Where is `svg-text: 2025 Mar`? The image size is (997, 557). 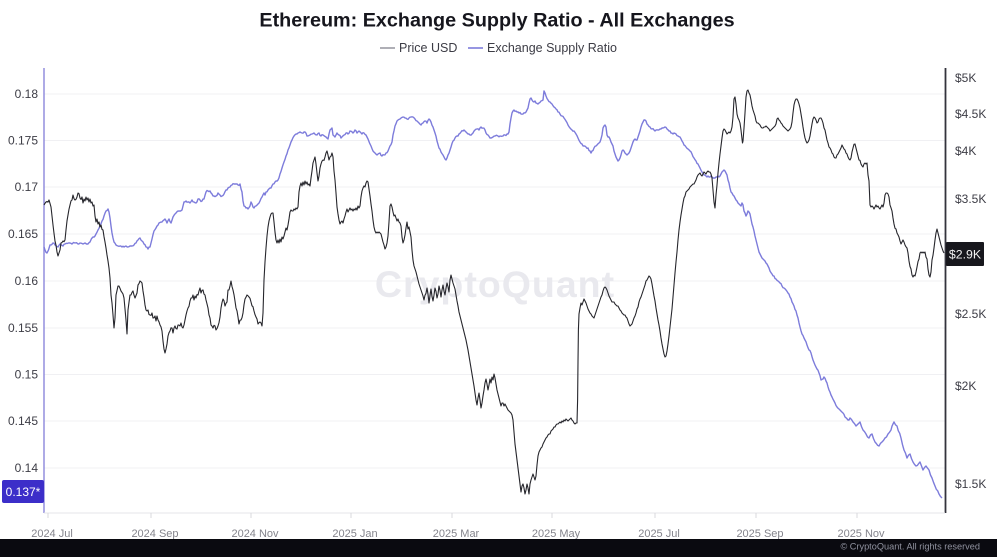 svg-text: 2025 Mar is located at coordinates (456, 534).